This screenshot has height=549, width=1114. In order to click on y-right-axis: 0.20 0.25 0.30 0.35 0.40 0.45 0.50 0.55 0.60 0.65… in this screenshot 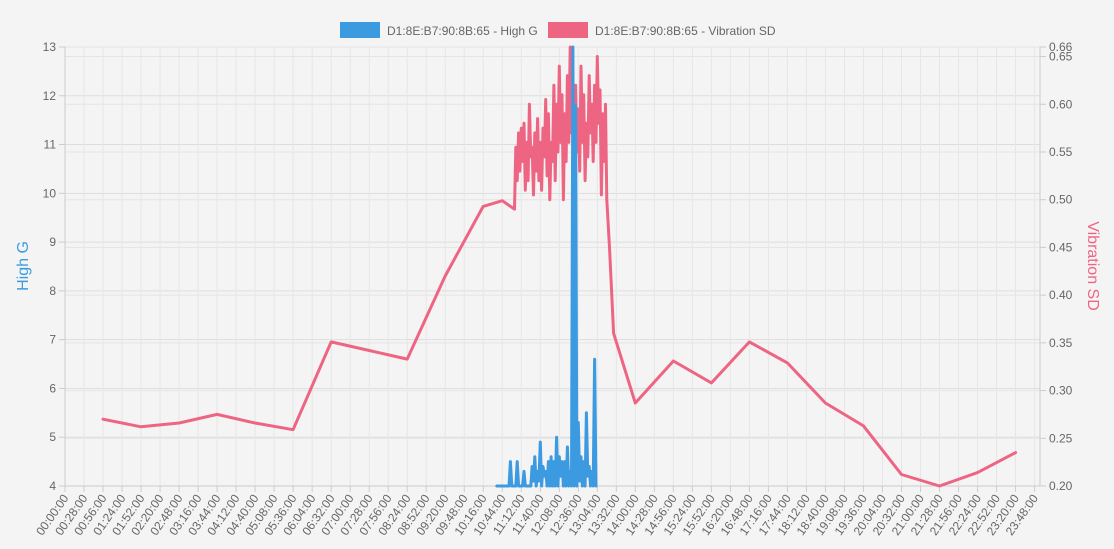, I will do `click(1056, 266)`.